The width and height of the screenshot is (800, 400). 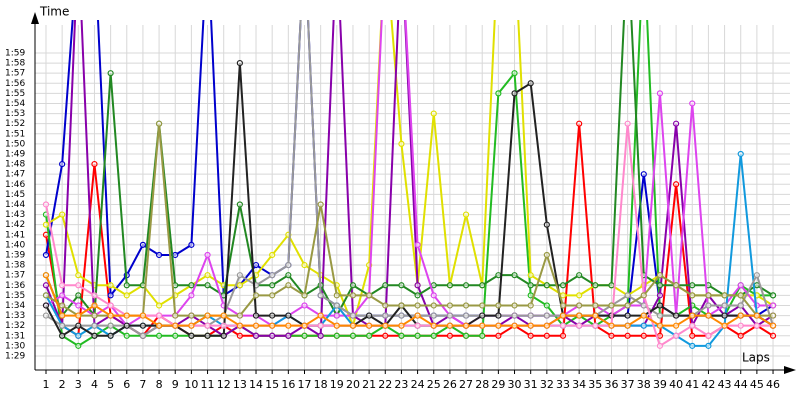 I want to click on y-tick-label: 1:53, so click(x=15, y=114).